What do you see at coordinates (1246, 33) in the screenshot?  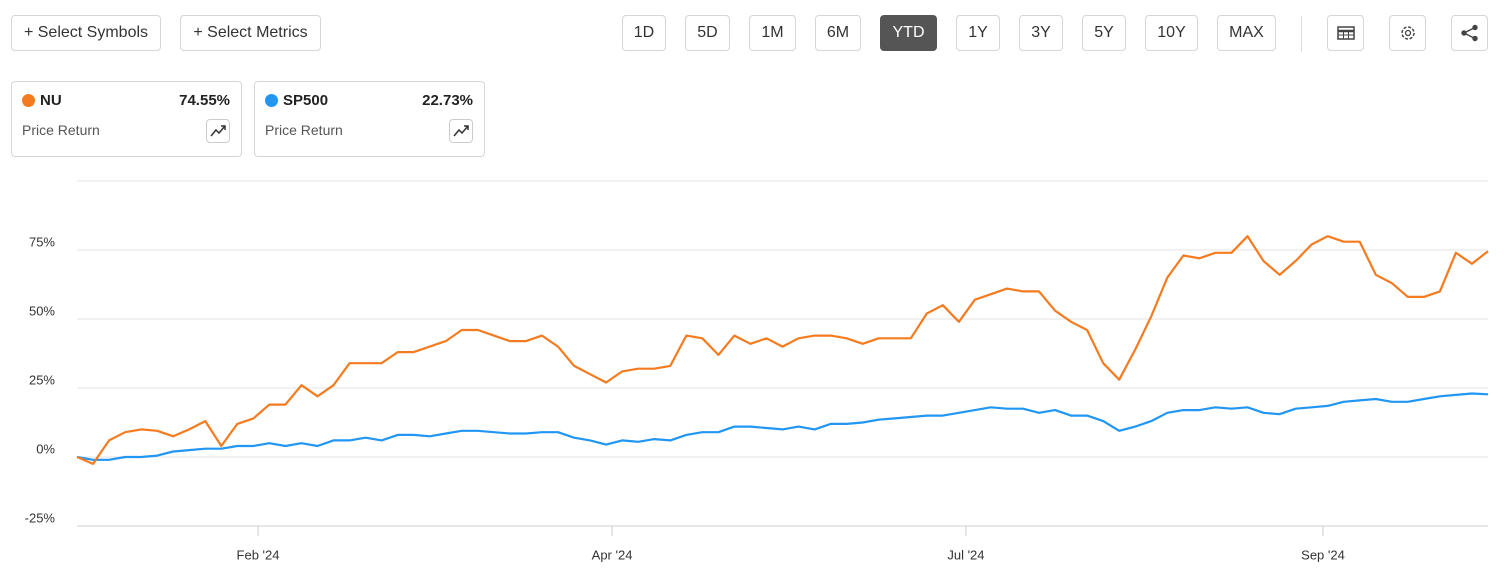 I see `period-button: MAX` at bounding box center [1246, 33].